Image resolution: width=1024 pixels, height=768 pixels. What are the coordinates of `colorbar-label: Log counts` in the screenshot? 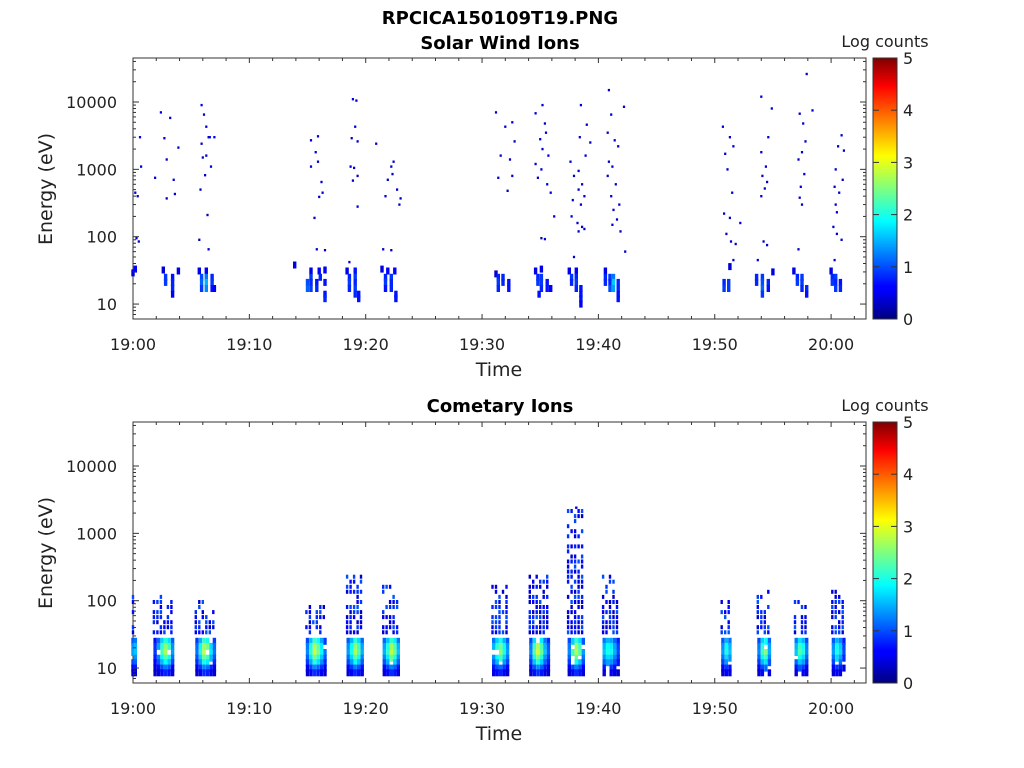 It's located at (884, 405).